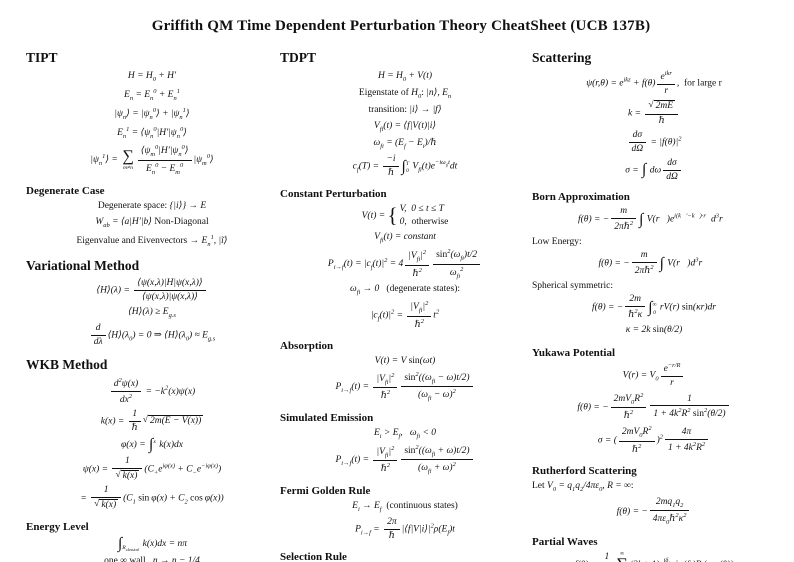 The height and width of the screenshot is (562, 794). I want to click on equation: H = H0 + H′, so click(152, 77).